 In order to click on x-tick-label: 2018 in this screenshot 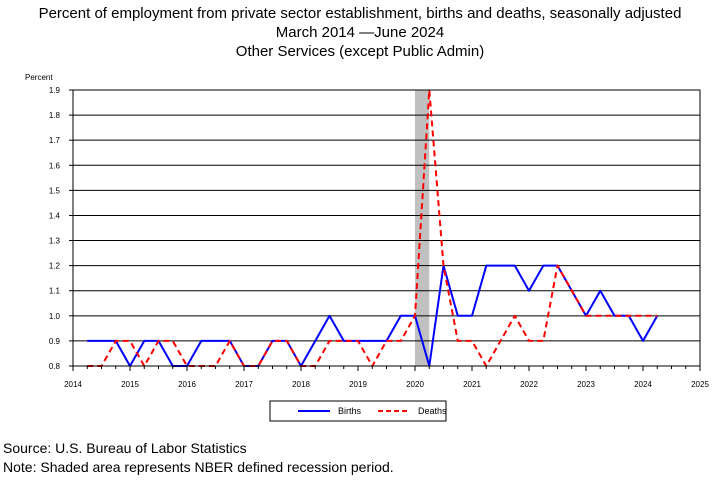, I will do `click(301, 384)`.